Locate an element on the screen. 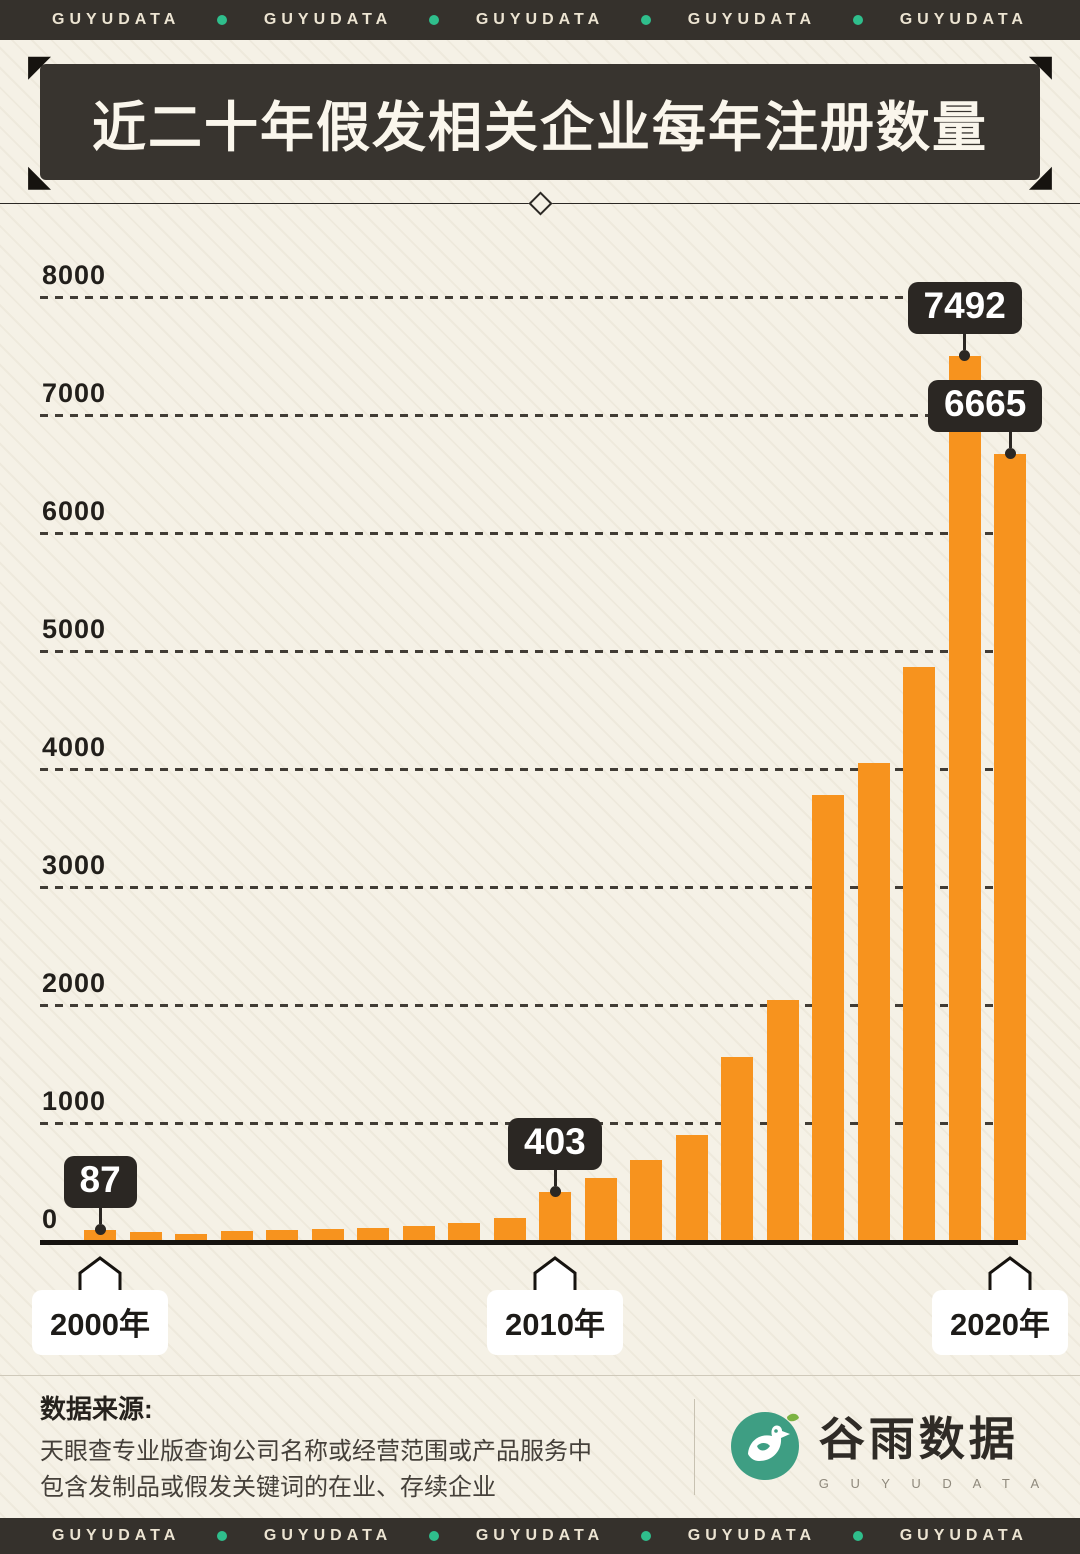  bar-2008 is located at coordinates (464, 1231).